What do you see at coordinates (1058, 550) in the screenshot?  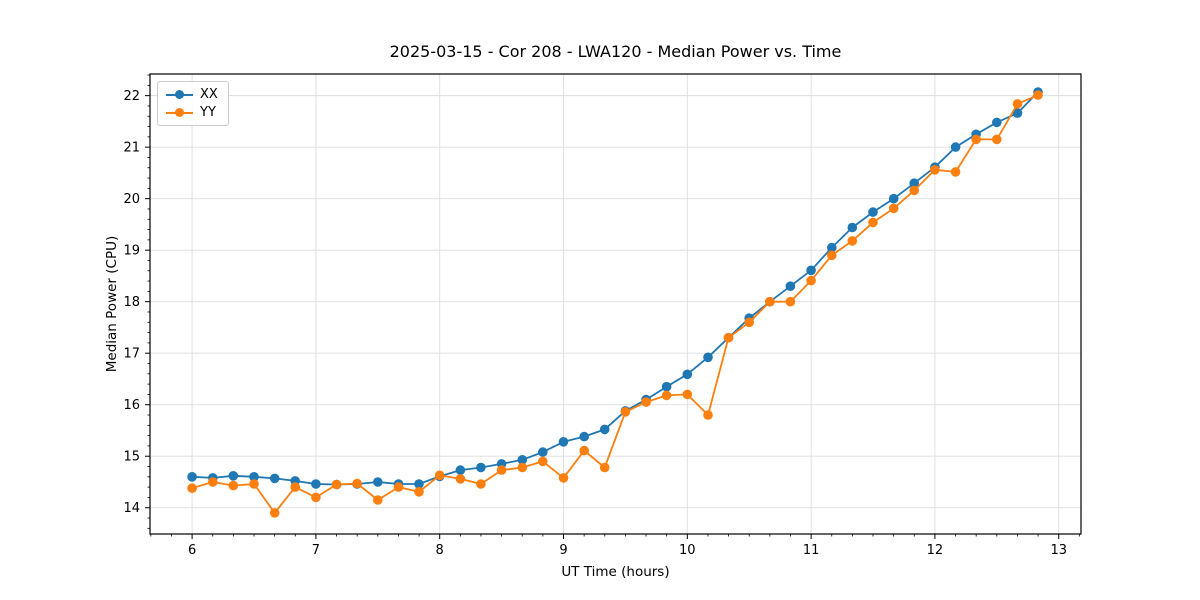 I see `x-tick-label: 13` at bounding box center [1058, 550].